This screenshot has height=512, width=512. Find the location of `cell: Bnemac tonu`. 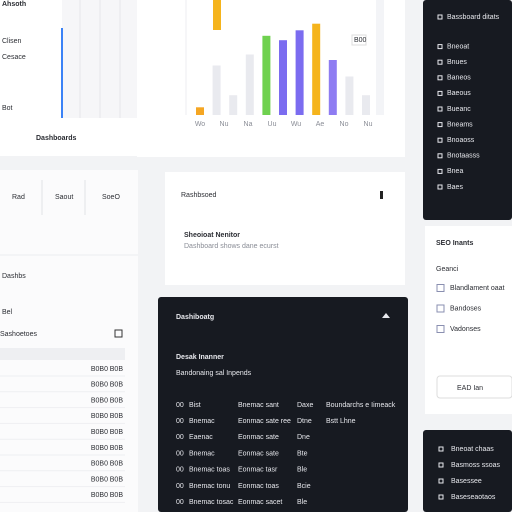

cell: Bnemac tonu is located at coordinates (209, 486).